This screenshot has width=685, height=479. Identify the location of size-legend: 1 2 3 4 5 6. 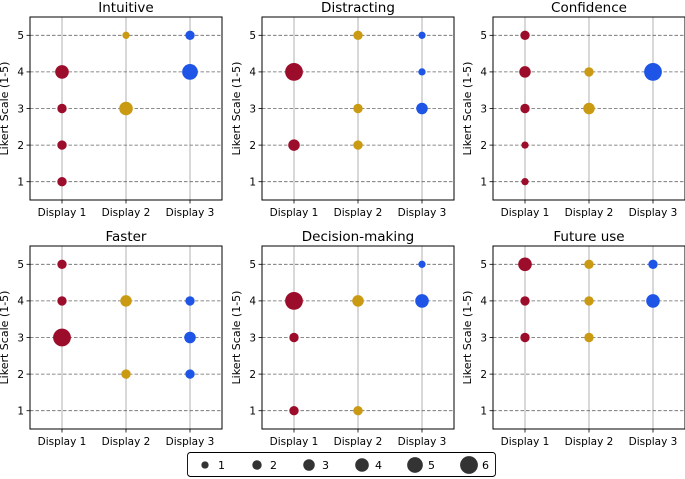
(341, 464).